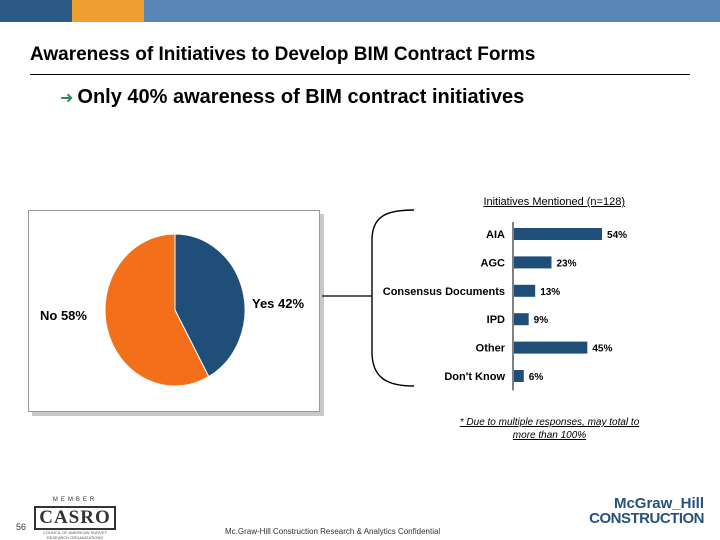 This screenshot has width=720, height=540. I want to click on pie-slice-yes, so click(210, 305).